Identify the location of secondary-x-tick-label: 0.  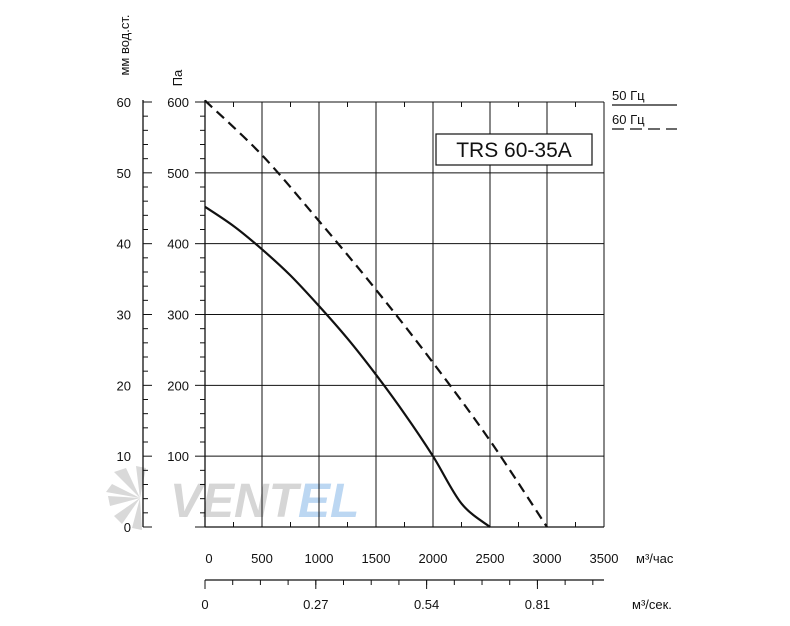
(204, 604).